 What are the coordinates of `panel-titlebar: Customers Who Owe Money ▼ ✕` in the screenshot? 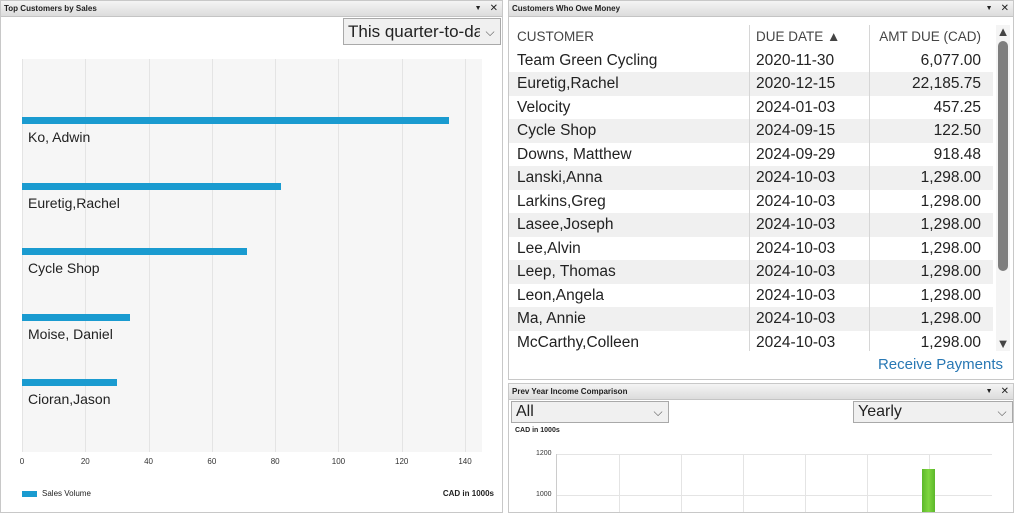 It's located at (761, 9).